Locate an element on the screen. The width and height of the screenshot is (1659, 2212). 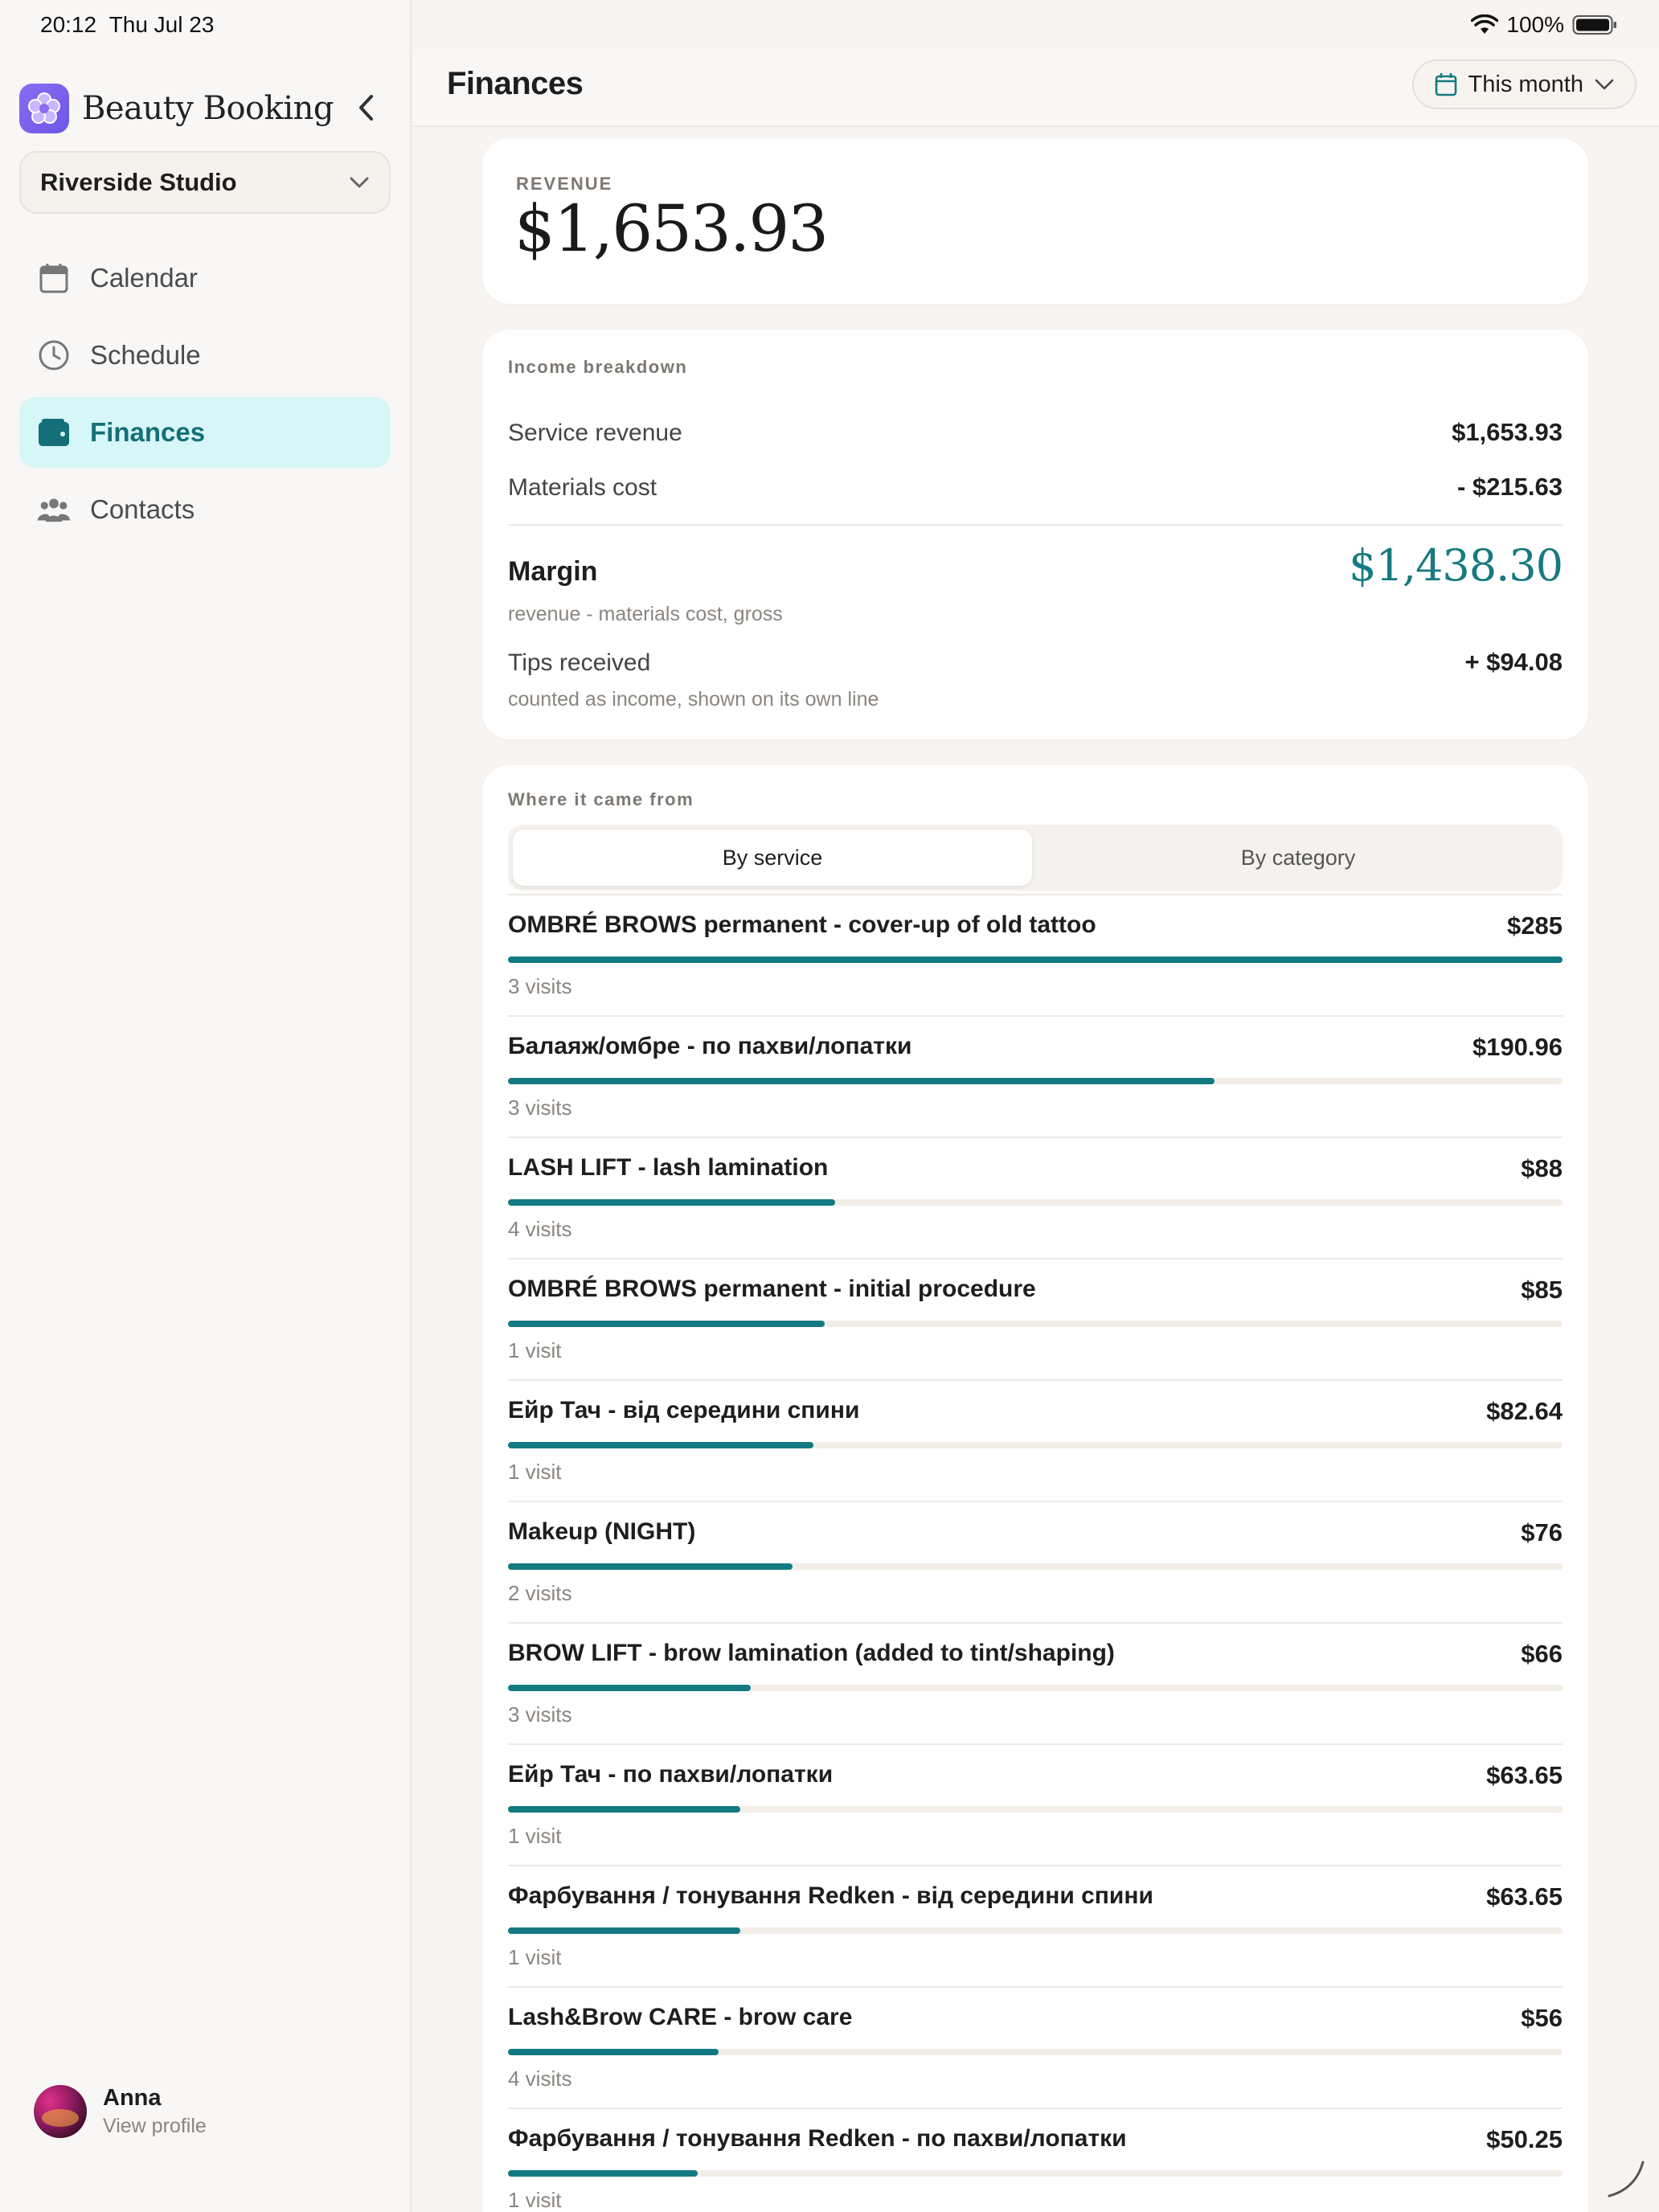
service-name: LASH LIFT - lash lamination is located at coordinates (668, 1167).